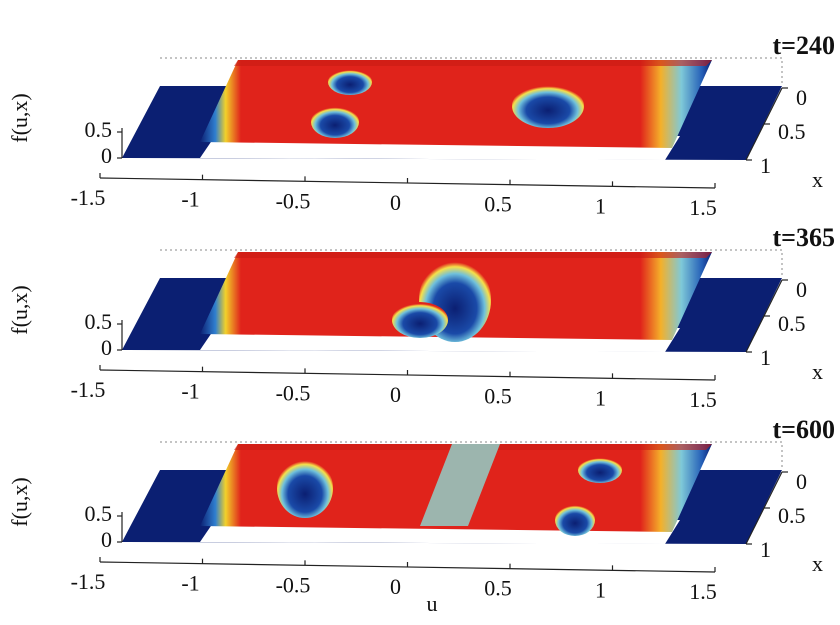 Image resolution: width=840 pixels, height=625 pixels. Describe the element at coordinates (804, 237) in the screenshot. I see `panel-title: t=365` at that location.